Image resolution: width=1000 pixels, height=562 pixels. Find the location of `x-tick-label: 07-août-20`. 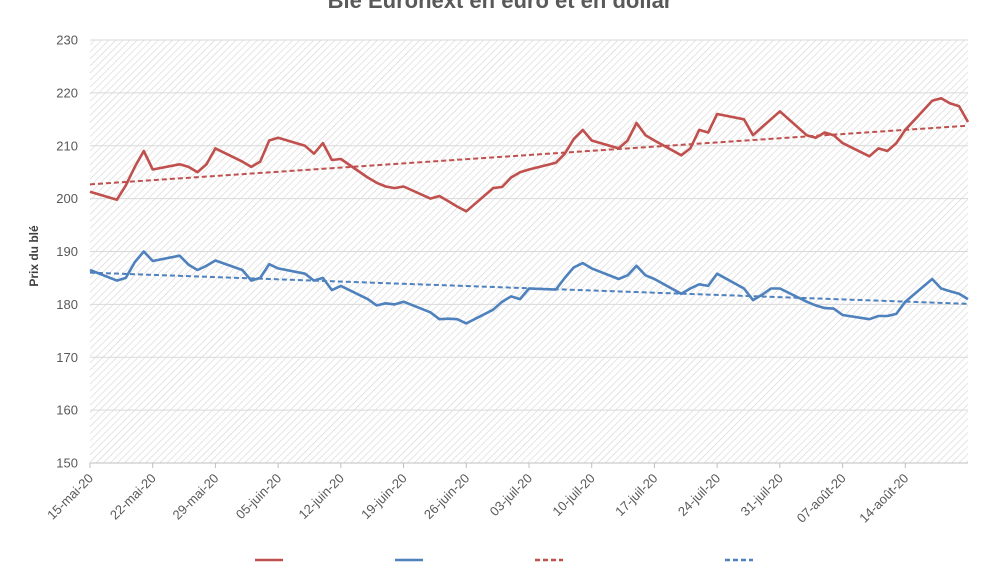

x-tick-label: 07-août-20 is located at coordinates (821, 498).